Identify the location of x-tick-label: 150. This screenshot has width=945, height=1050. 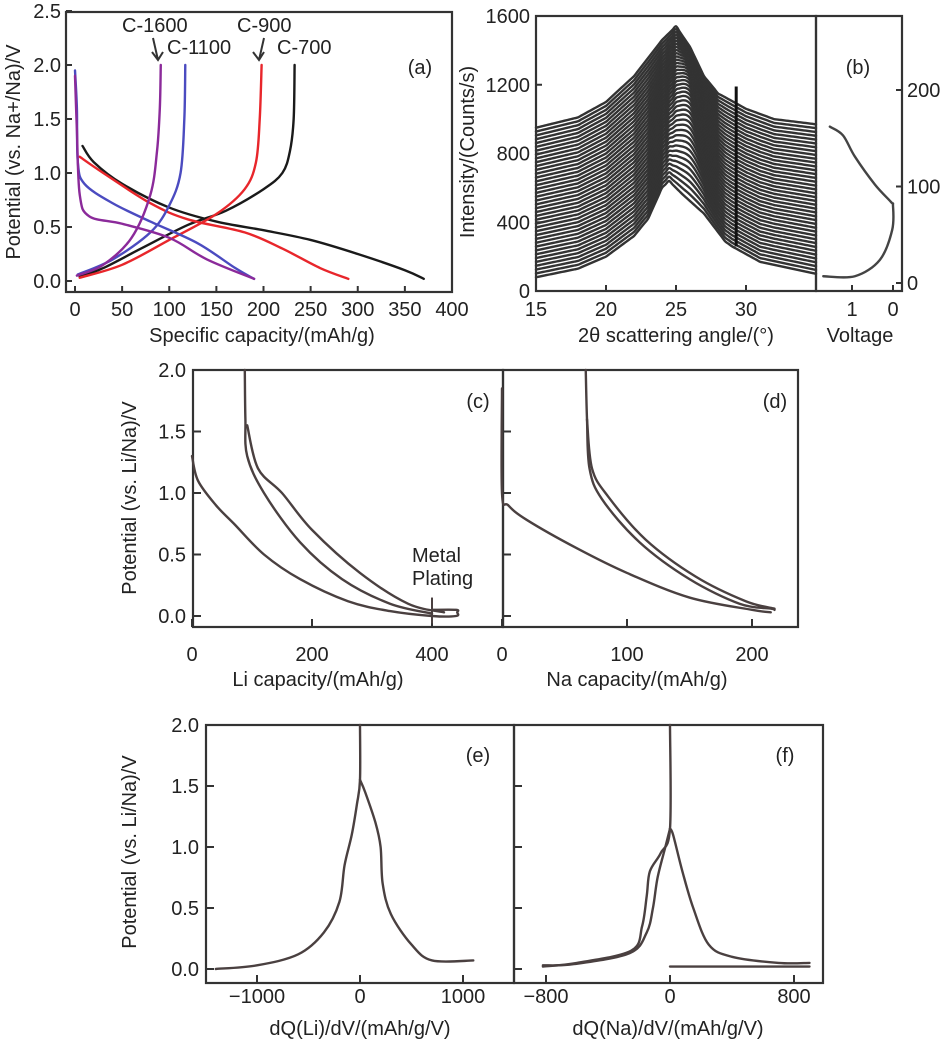
(216, 310).